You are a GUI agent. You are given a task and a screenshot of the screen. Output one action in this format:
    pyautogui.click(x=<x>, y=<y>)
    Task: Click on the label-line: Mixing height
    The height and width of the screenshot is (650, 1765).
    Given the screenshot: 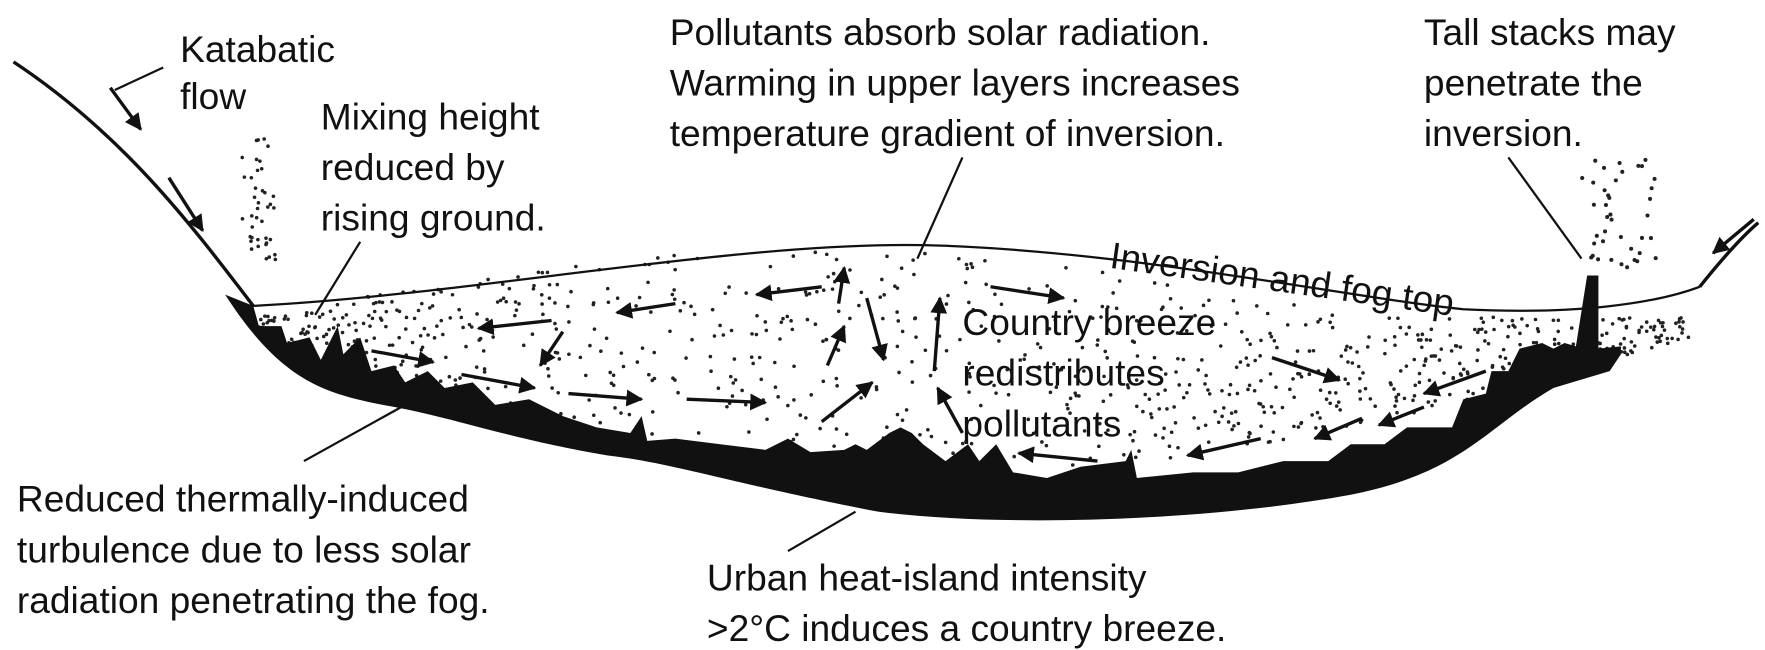 What is the action you would take?
    pyautogui.click(x=430, y=116)
    